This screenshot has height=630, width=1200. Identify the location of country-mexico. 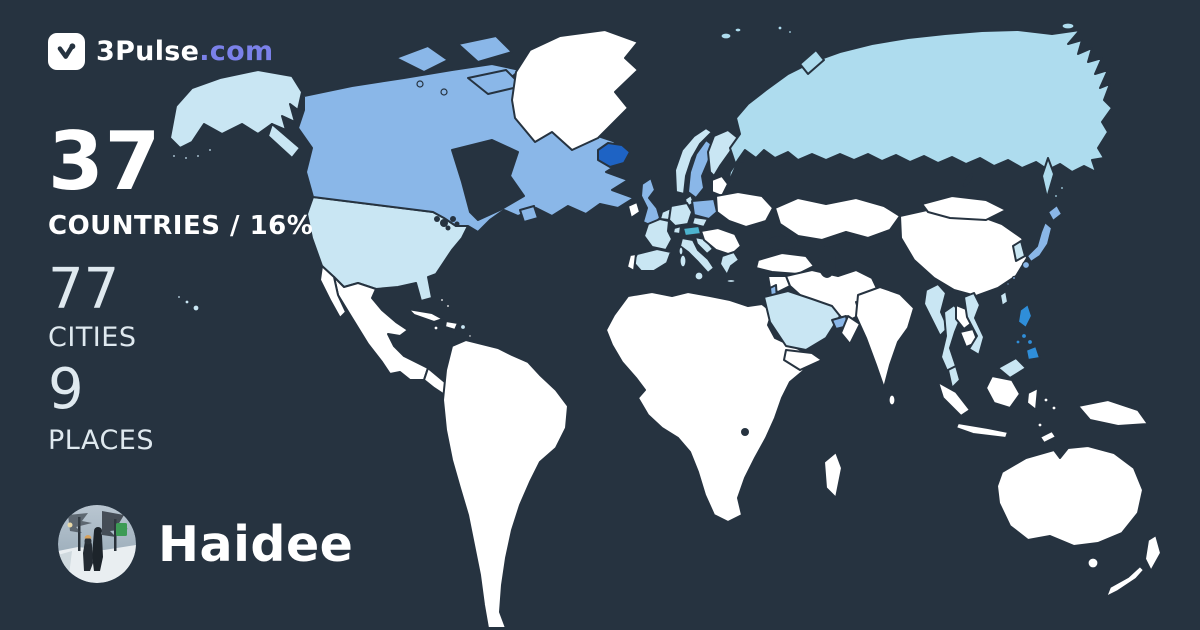
(374, 323).